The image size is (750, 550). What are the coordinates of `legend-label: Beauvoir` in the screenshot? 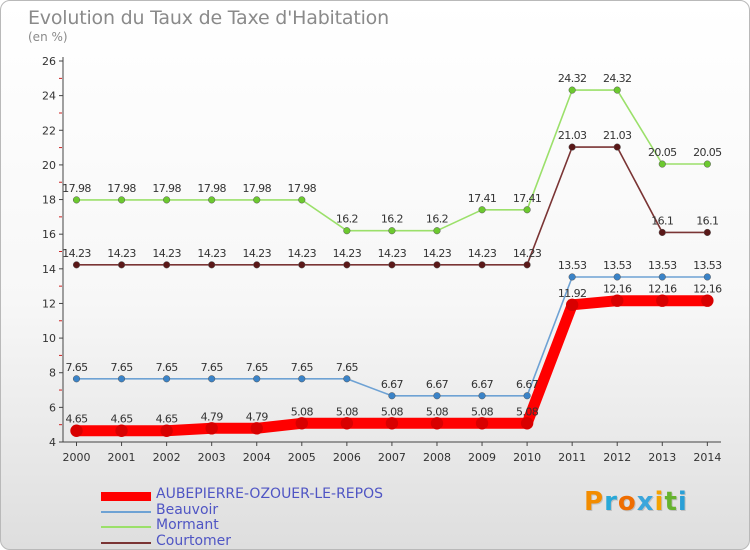 It's located at (187, 509).